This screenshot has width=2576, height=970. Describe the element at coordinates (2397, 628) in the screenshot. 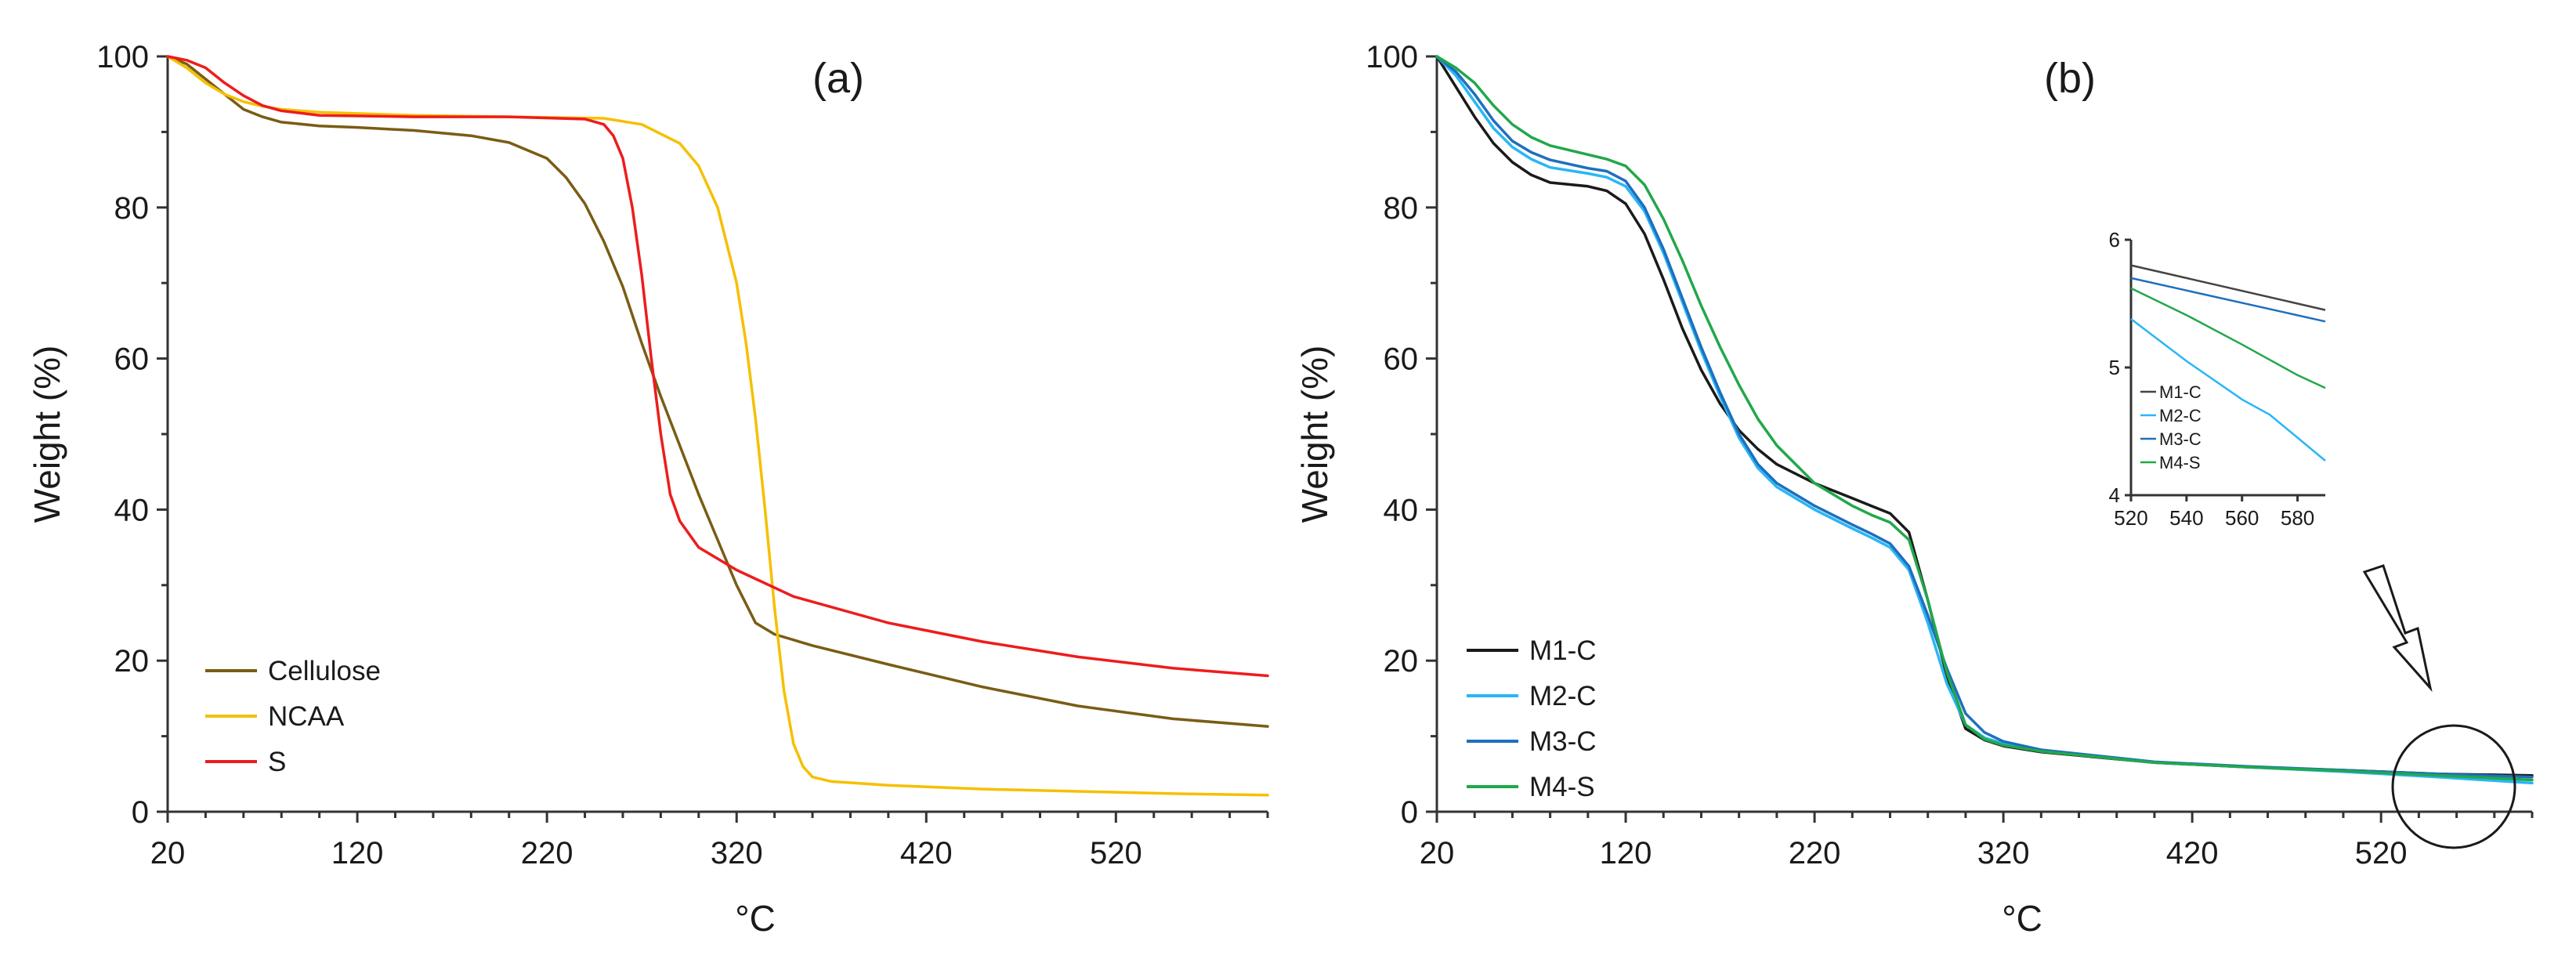

I see `zoom-arrow-icon` at that location.